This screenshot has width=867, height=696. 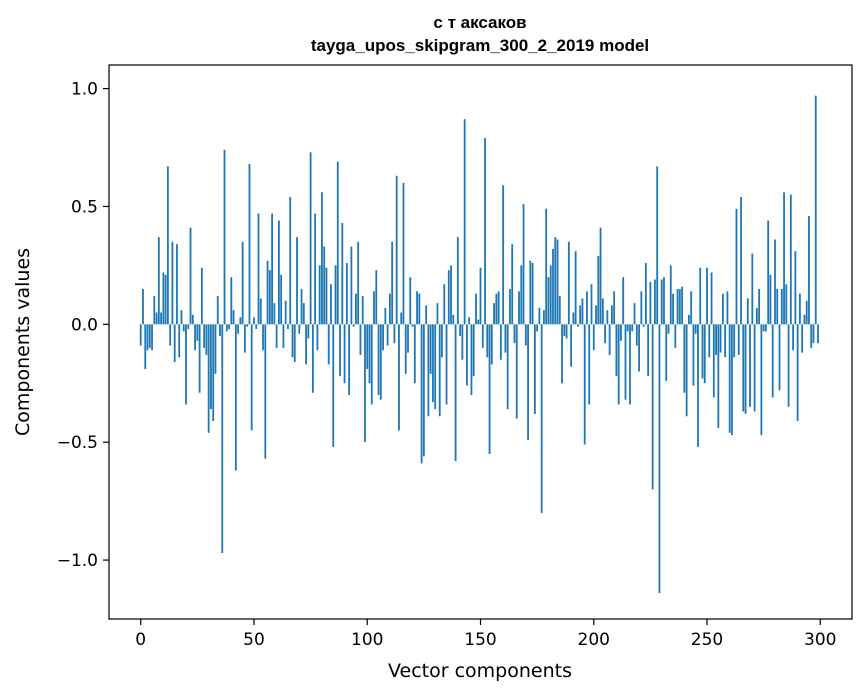 I want to click on x-tick-label: 150, so click(x=480, y=640).